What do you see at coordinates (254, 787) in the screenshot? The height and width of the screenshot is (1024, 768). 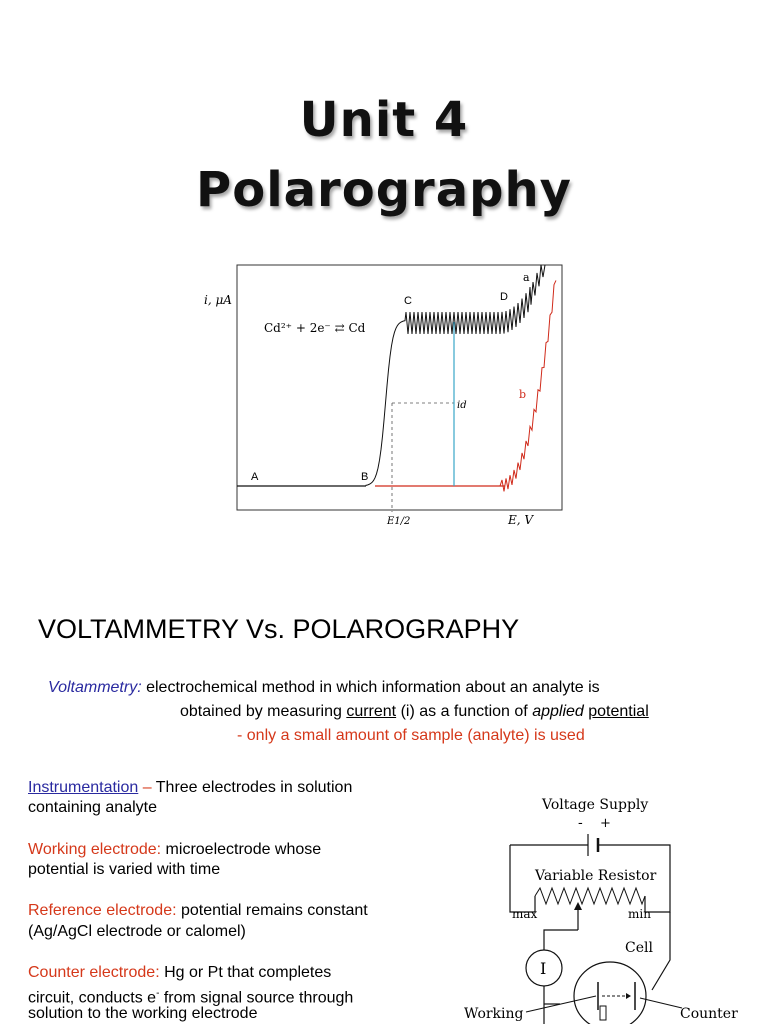 I see `instrumentation-text-1: Three electrodes in solution` at bounding box center [254, 787].